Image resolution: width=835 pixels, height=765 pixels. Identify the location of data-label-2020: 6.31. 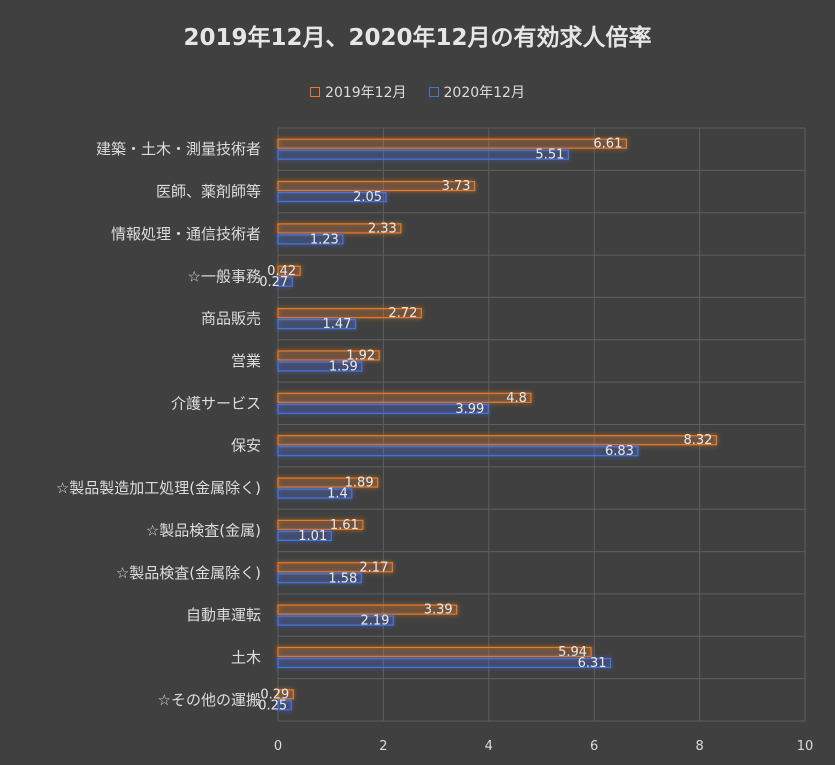
(592, 663).